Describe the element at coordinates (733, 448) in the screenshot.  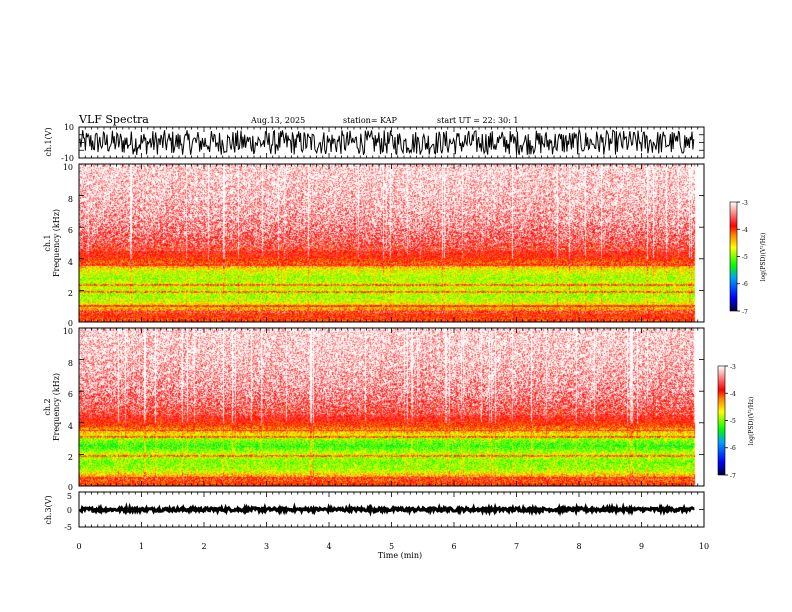
I see `cb2-tick-m6: -6` at that location.